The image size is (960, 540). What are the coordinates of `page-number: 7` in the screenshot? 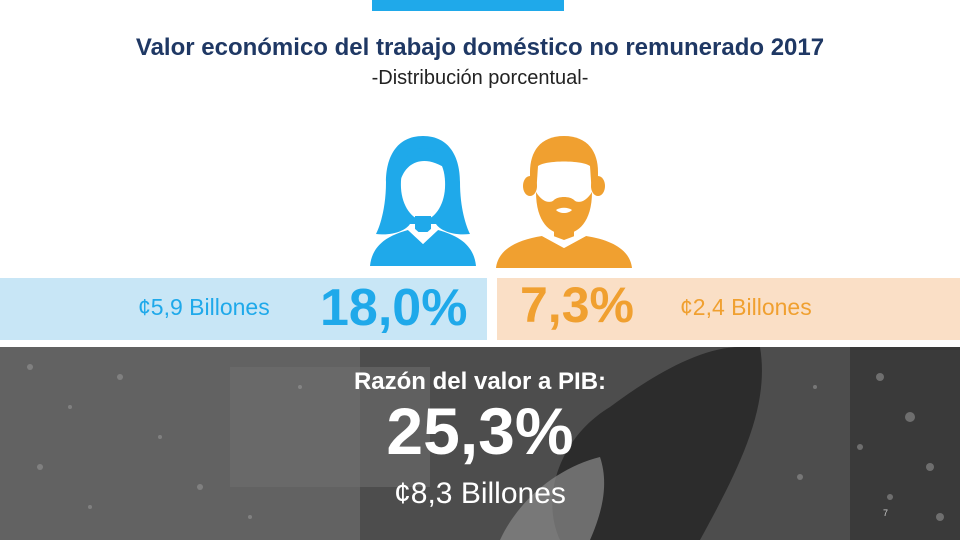 It's located at (886, 513).